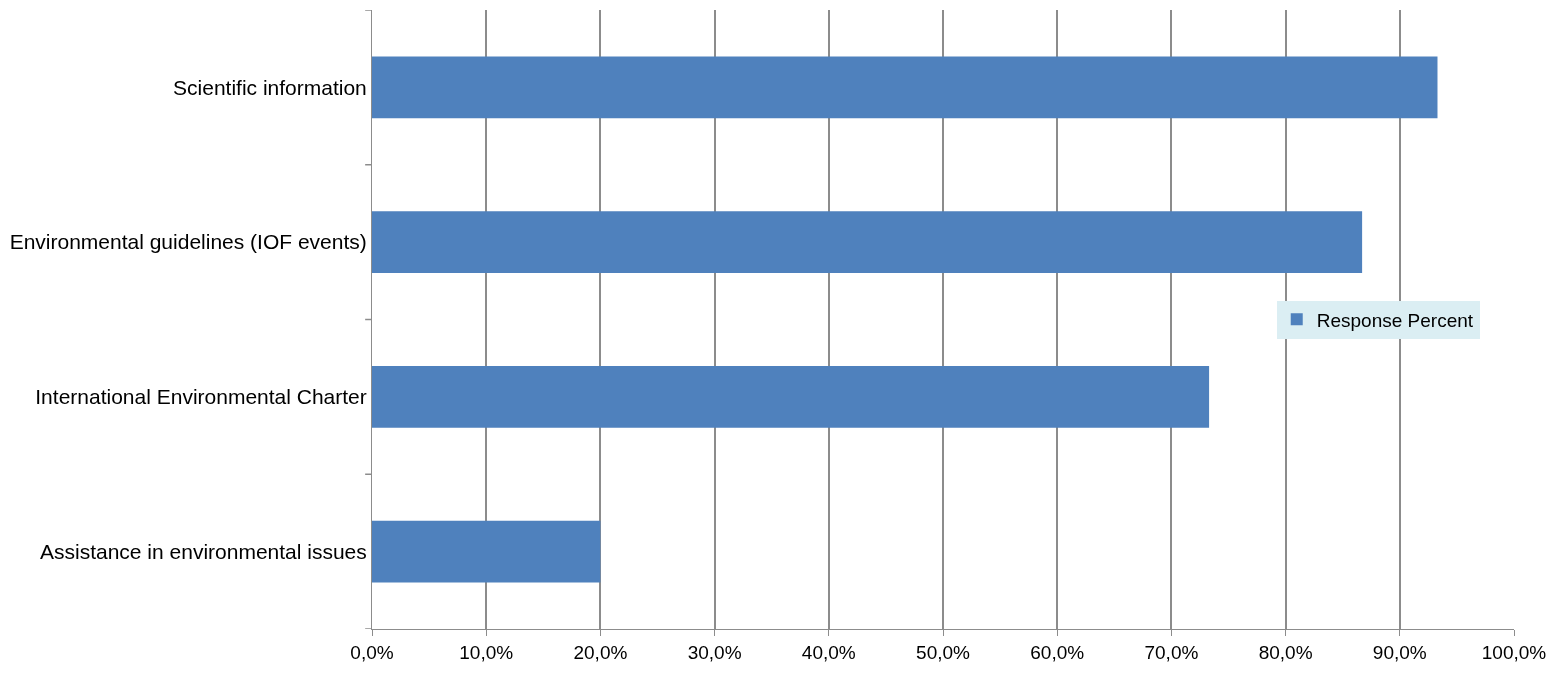 The height and width of the screenshot is (673, 1559). Describe the element at coordinates (1285, 652) in the screenshot. I see `x-tick-label: 80,0%` at that location.